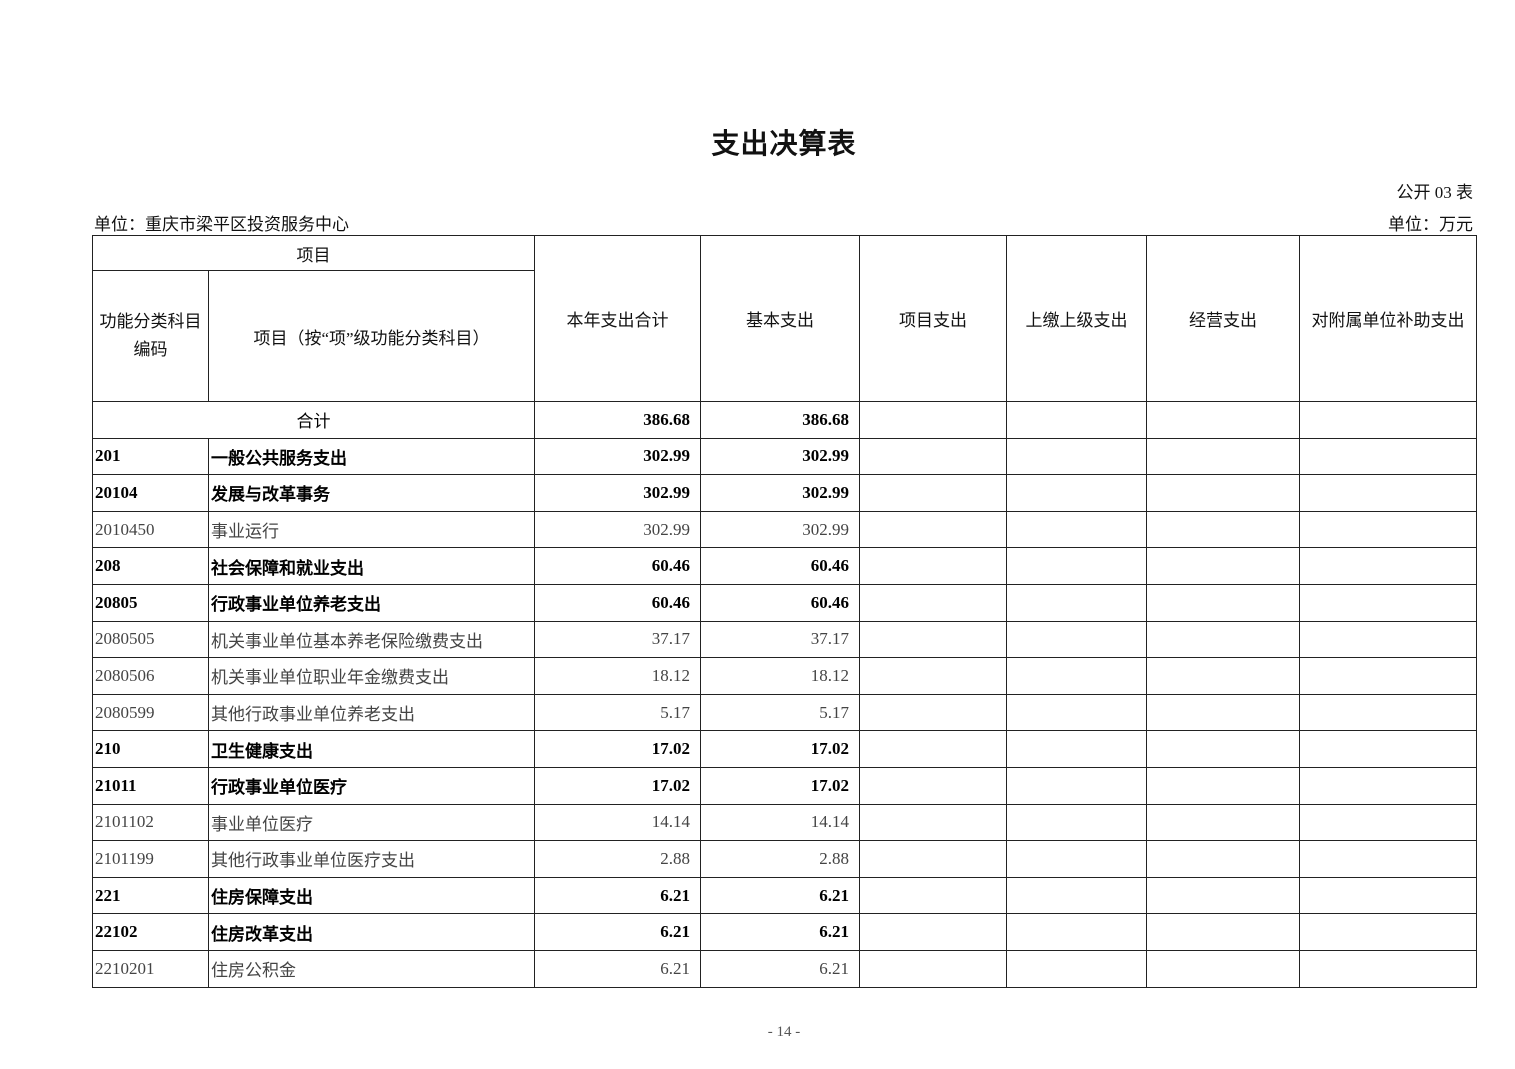  Describe the element at coordinates (150, 895) in the screenshot. I see `row-code: 221` at that location.